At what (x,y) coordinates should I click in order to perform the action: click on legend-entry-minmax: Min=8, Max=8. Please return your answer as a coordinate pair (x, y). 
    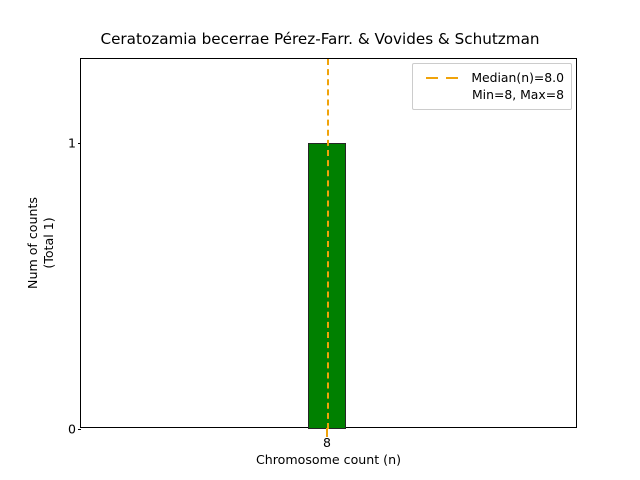
    Looking at the image, I should click on (492, 94).